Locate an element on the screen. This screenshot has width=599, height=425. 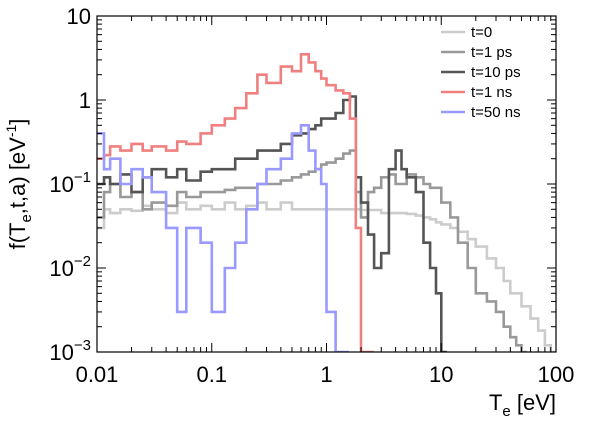
x-axis-title-unit: [eV] is located at coordinates (533, 402).